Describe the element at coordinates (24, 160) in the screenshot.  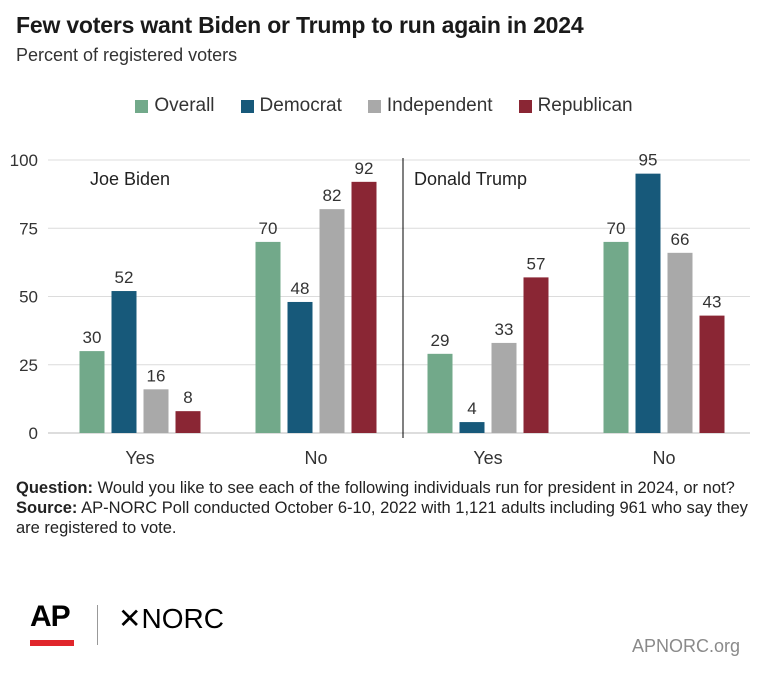
I see `y-tick-label-100: 100` at that location.